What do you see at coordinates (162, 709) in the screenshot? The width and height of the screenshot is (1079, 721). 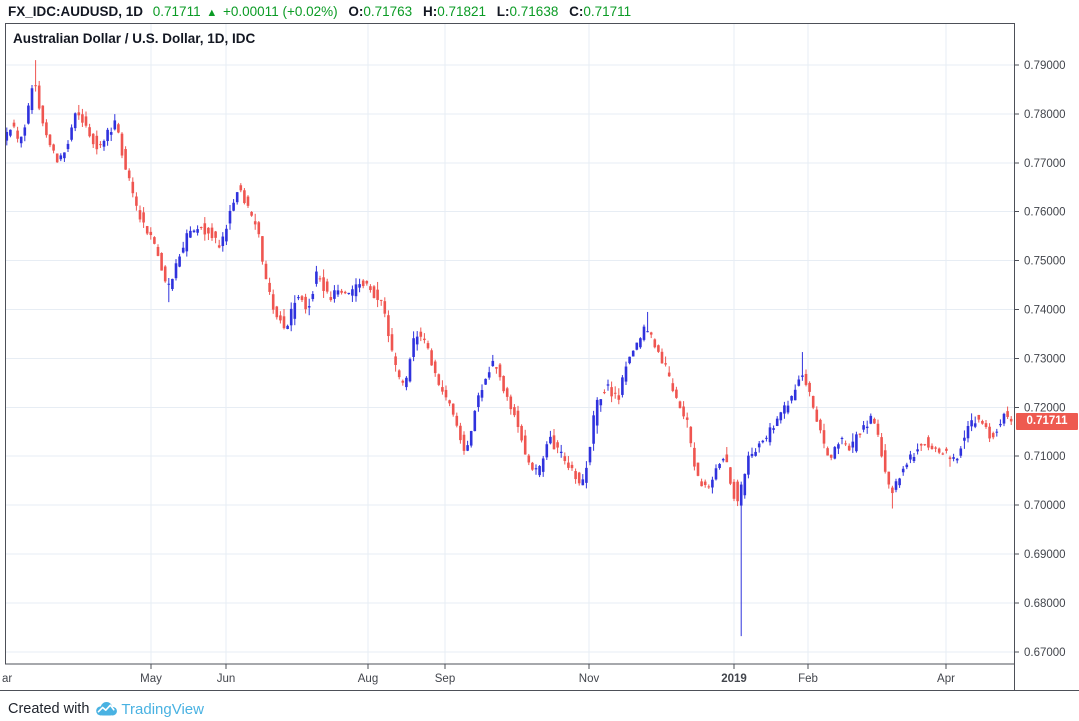 I see `tradingview-wordmark: TradingView` at bounding box center [162, 709].